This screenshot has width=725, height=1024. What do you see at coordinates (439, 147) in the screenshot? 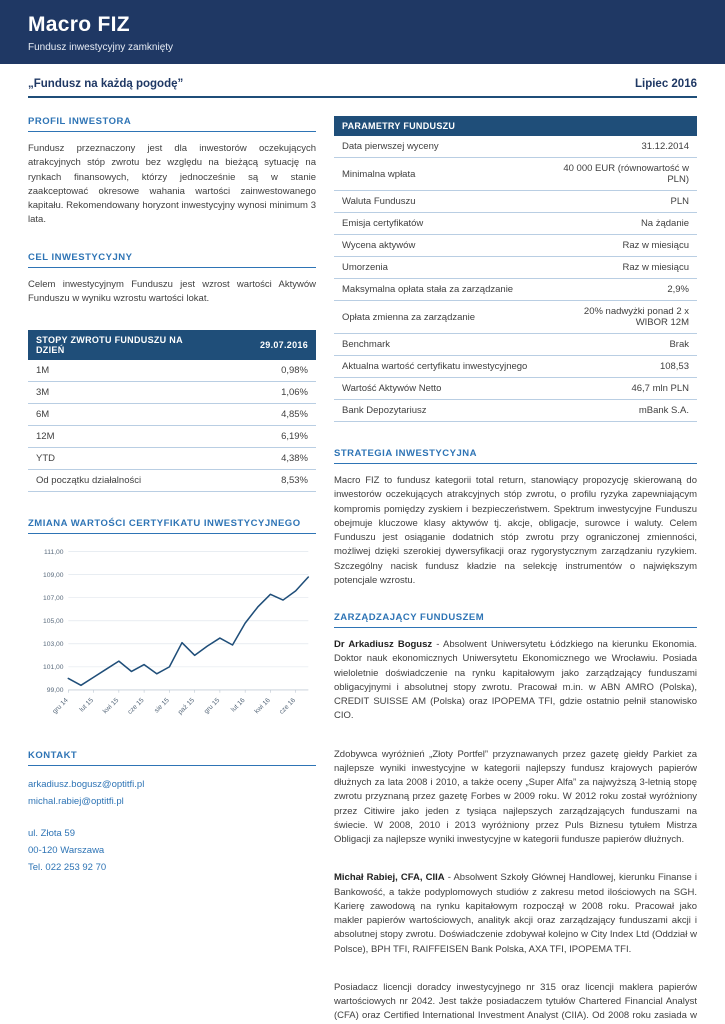
I see `parameter-label: Data pierwszej wyceny` at bounding box center [439, 147].